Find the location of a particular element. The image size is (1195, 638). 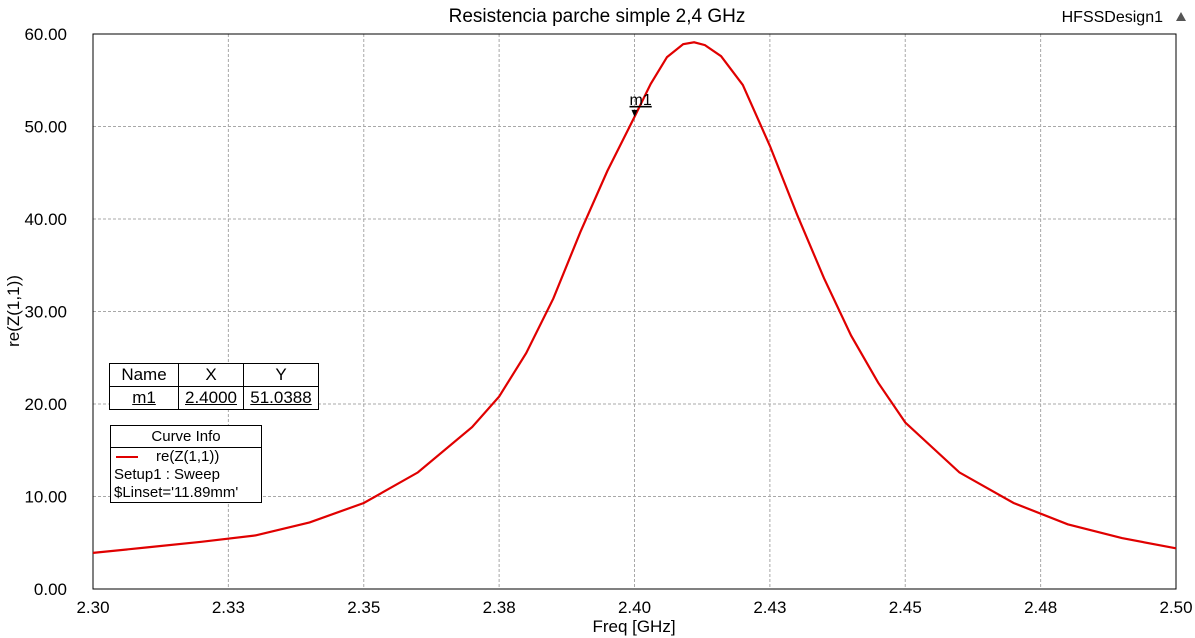

legend-variable-line: $Linset='11.89mm' is located at coordinates (176, 492).